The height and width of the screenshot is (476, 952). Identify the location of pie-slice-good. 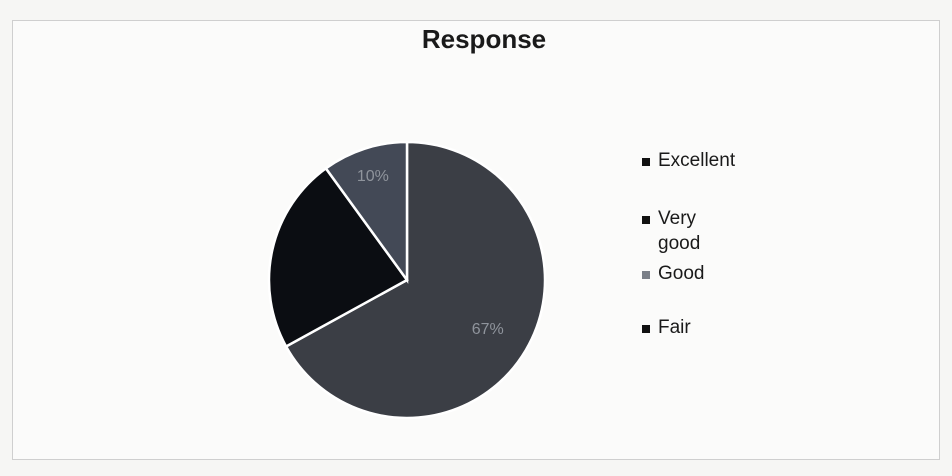
(366, 212).